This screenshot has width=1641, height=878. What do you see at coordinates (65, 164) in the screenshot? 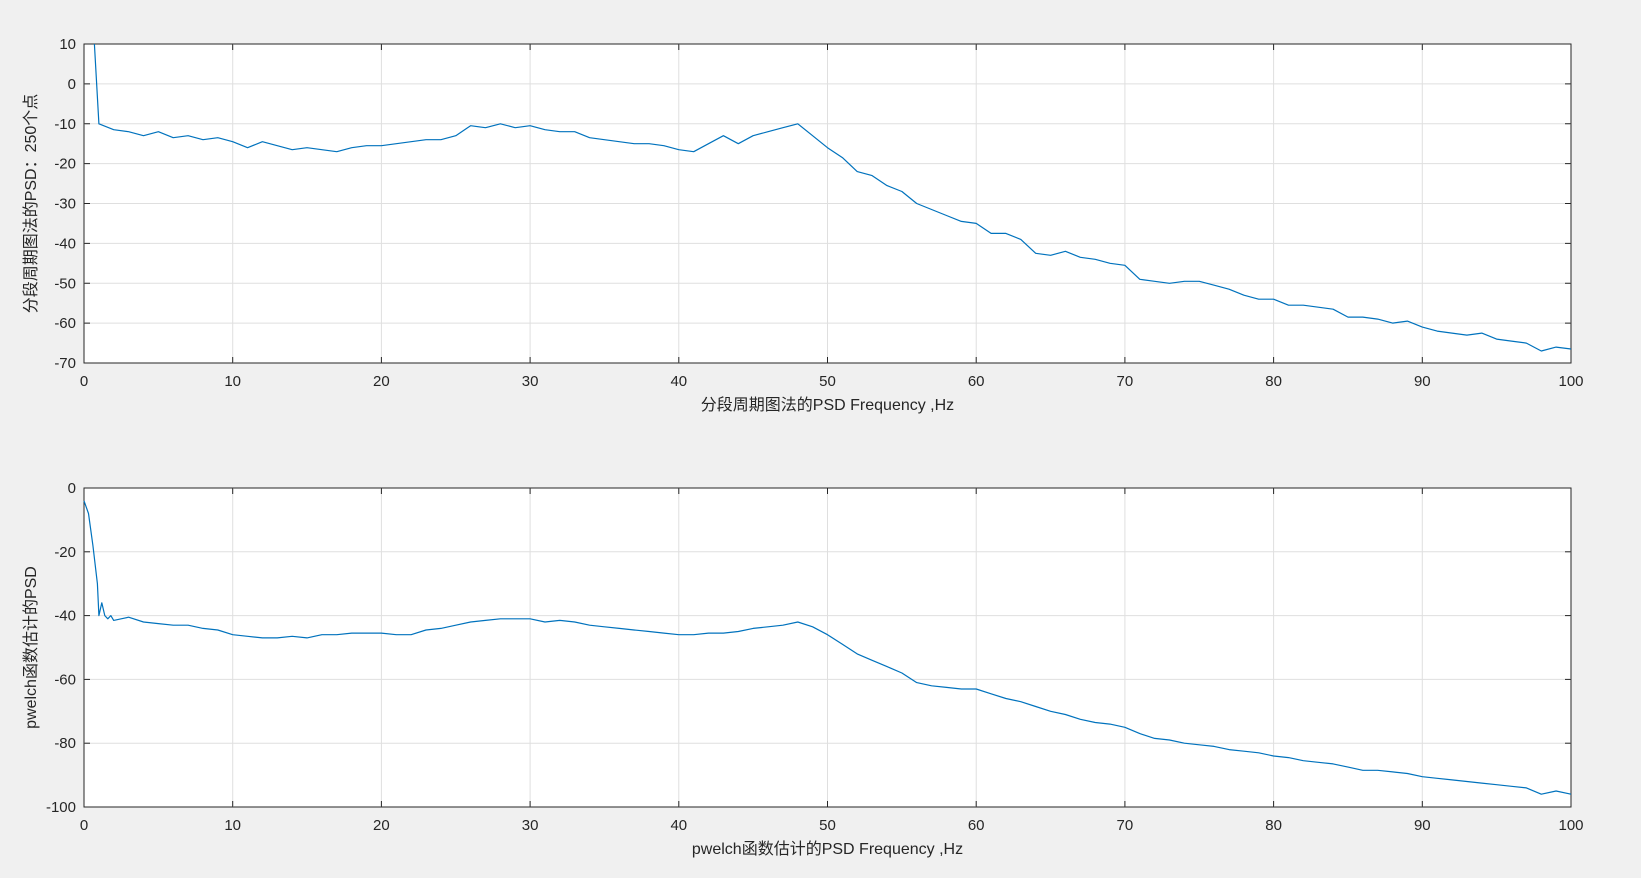
I see `top-y-tick-label: -20` at bounding box center [65, 164].